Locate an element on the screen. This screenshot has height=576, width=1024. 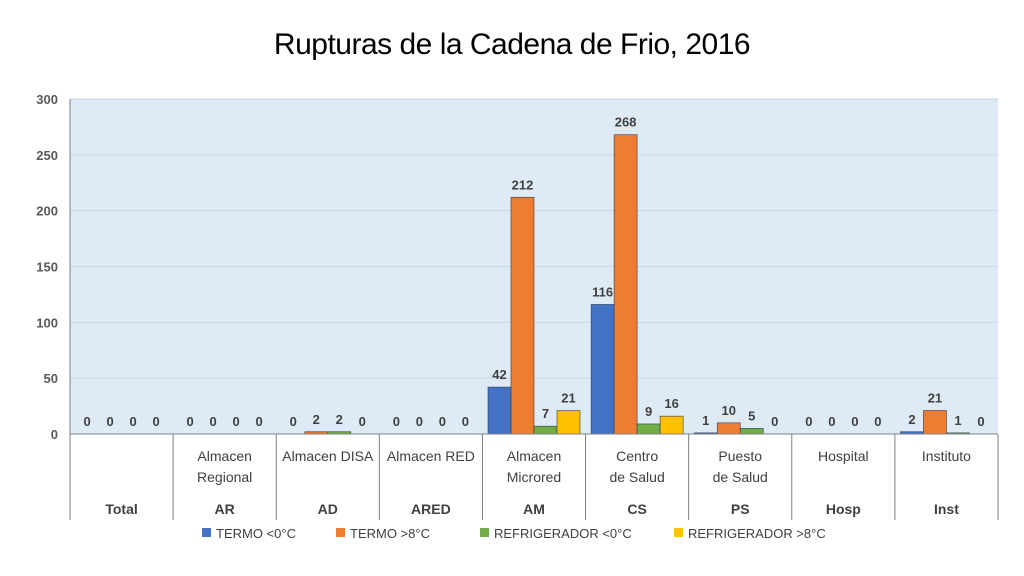
y-tick-label: 150 is located at coordinates (47, 267).